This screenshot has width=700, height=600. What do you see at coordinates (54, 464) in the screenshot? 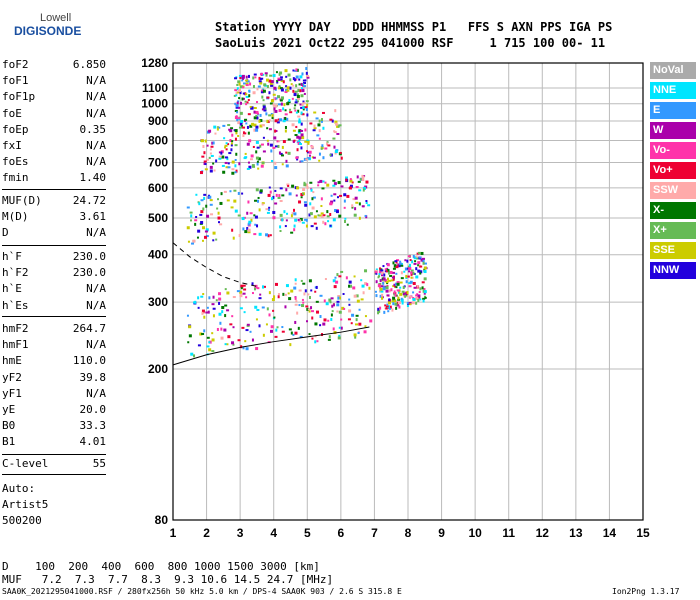
I see `param-row: C-level 55` at bounding box center [54, 464].